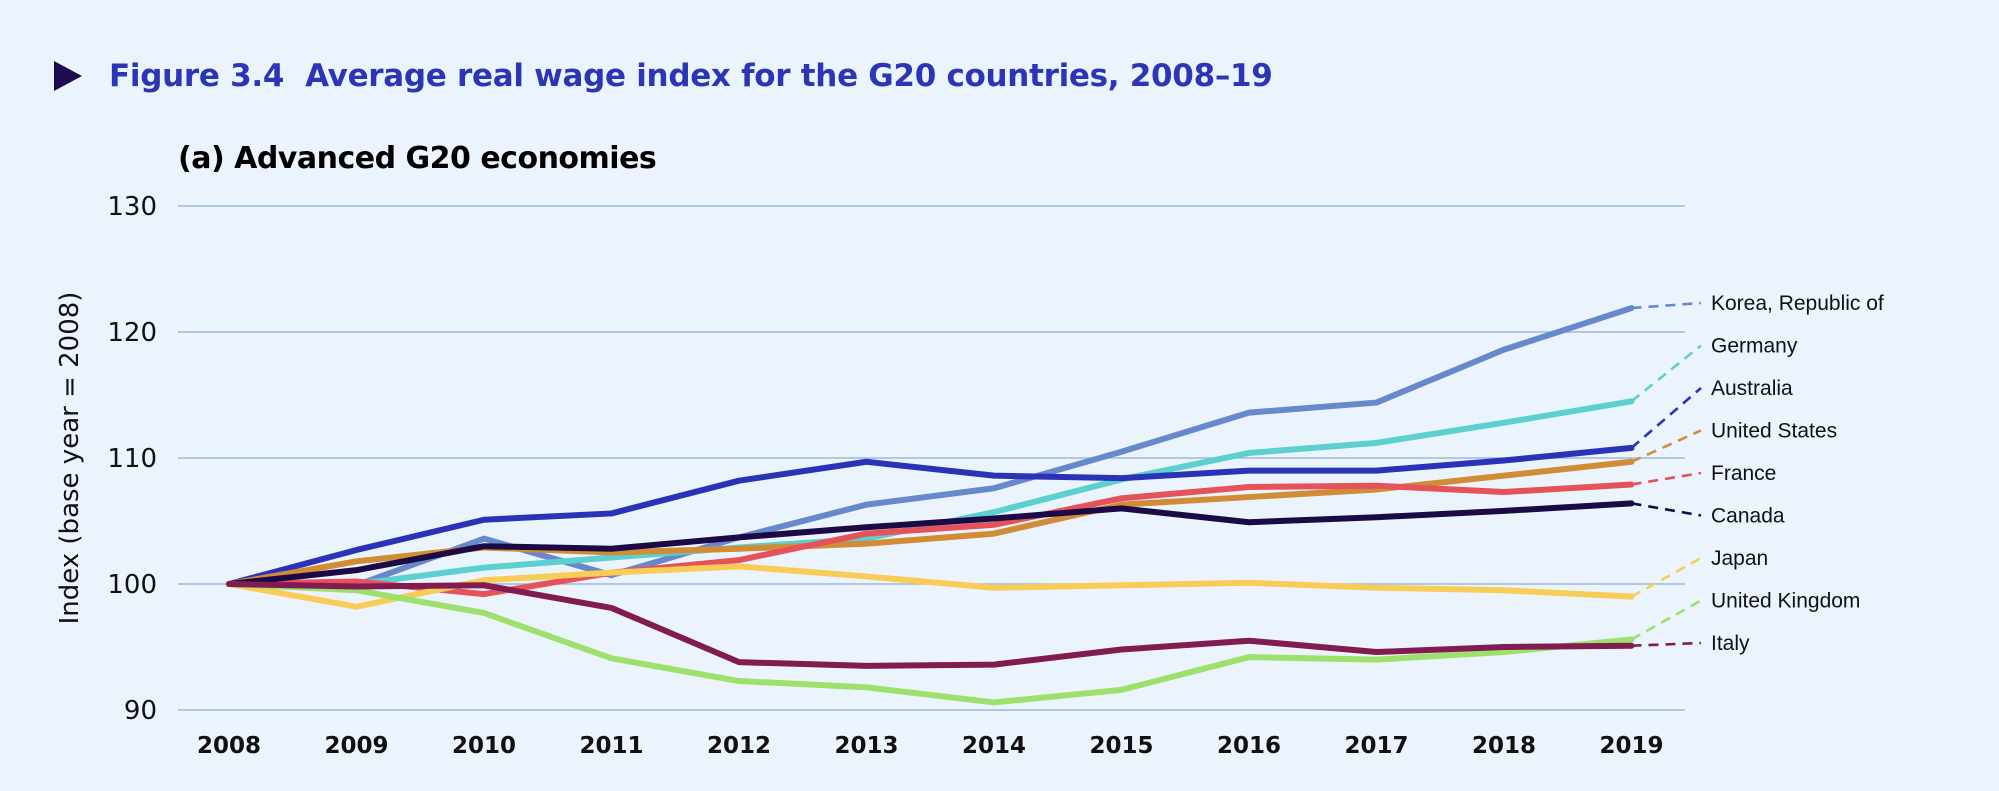 The width and height of the screenshot is (1999, 791). What do you see at coordinates (1743, 473) in the screenshot?
I see `legend-label: France` at bounding box center [1743, 473].